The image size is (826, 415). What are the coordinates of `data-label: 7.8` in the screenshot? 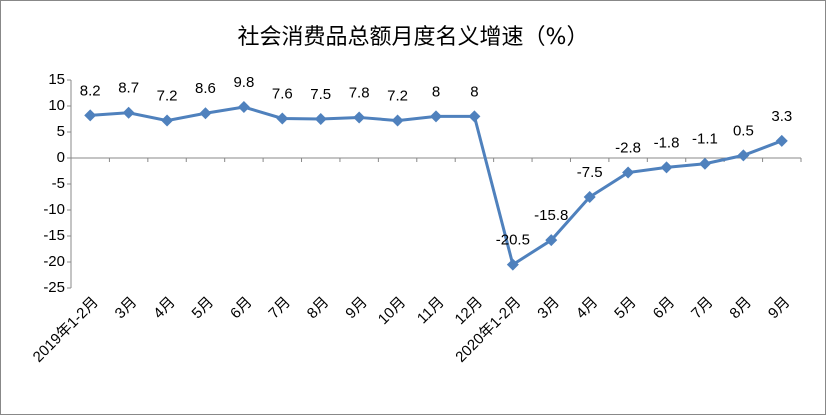 It's located at (359, 92).